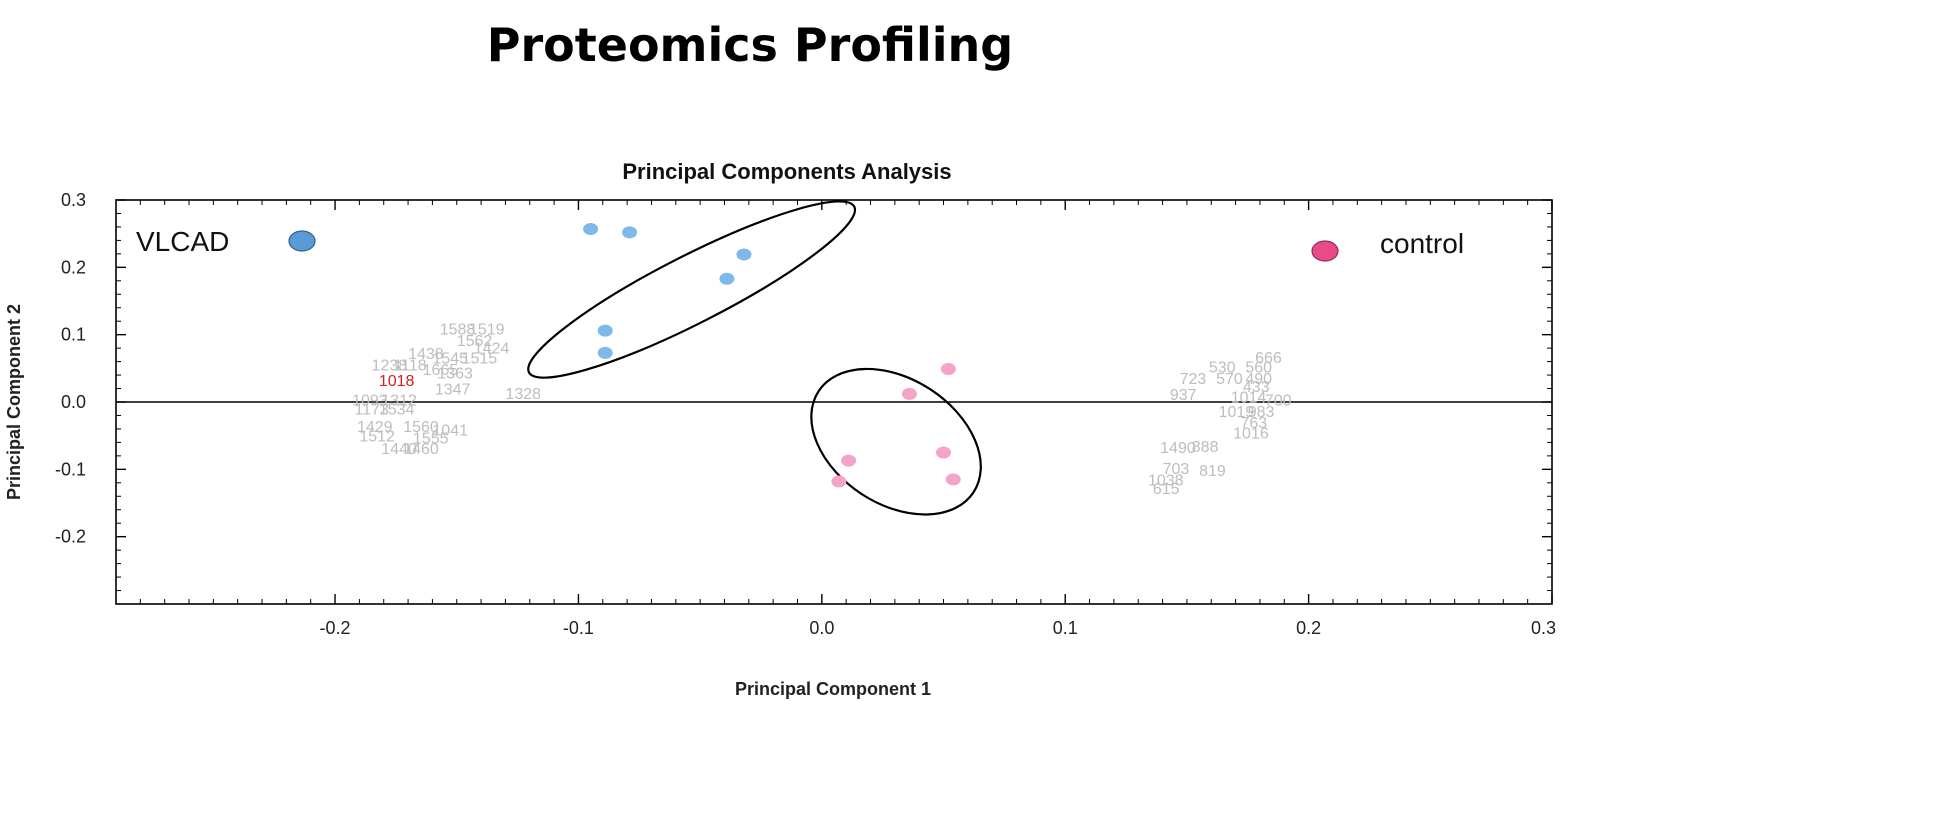 The height and width of the screenshot is (839, 1950). I want to click on loading-label: 615, so click(1166, 489).